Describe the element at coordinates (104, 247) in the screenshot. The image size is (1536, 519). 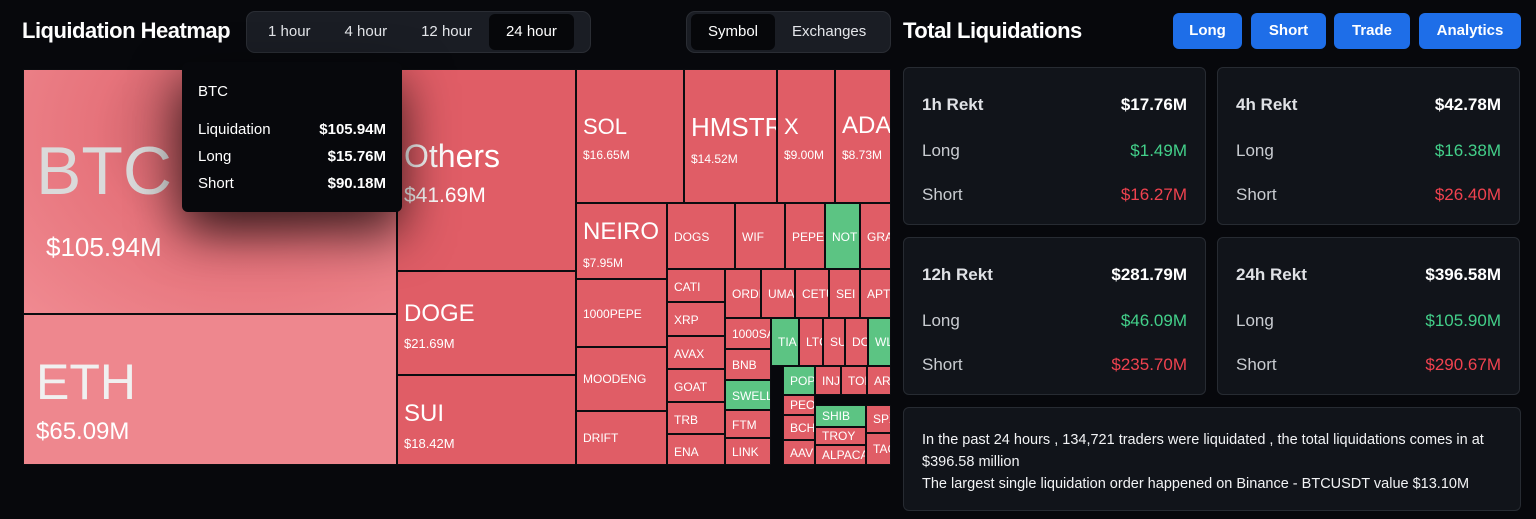
I see `tile-value: $105.94M` at that location.